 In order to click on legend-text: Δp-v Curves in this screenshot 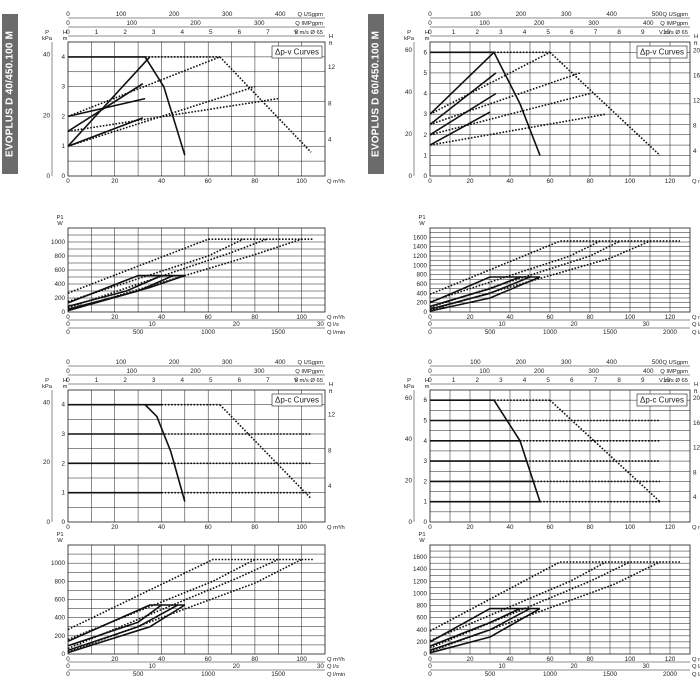, I will do `click(297, 52)`.